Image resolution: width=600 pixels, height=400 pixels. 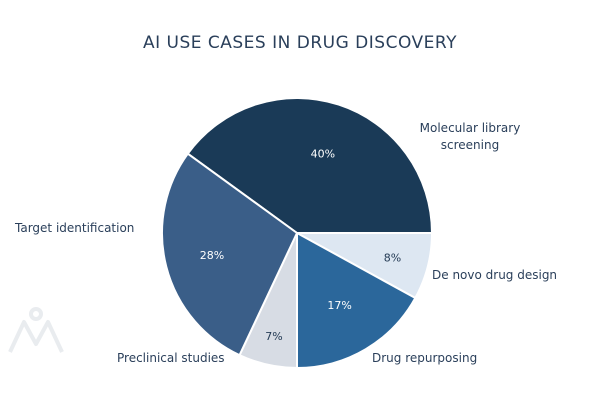 What do you see at coordinates (36, 330) in the screenshot?
I see `watermark-logo-icon` at bounding box center [36, 330].